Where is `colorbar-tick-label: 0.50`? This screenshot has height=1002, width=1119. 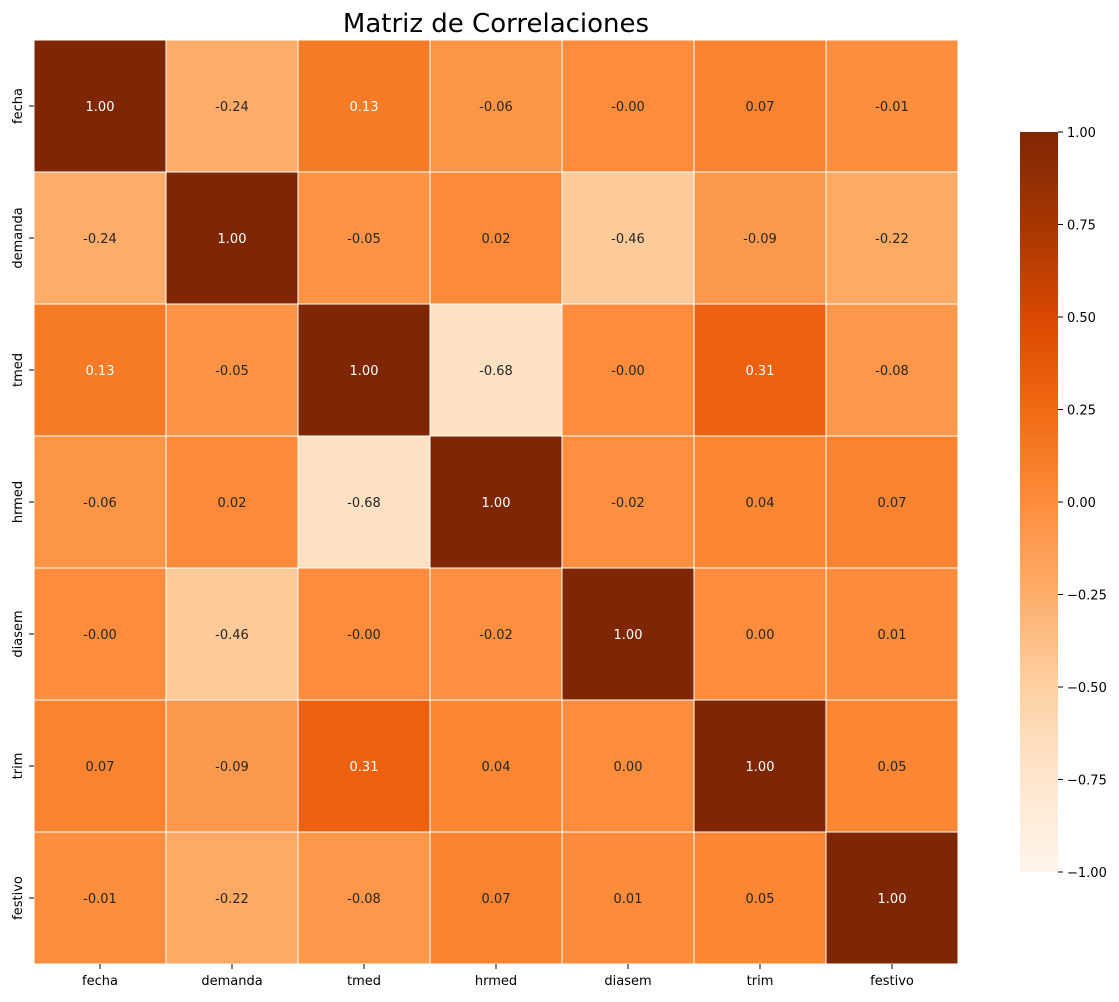
colorbar-tick-label: 0.50 is located at coordinates (1081, 318).